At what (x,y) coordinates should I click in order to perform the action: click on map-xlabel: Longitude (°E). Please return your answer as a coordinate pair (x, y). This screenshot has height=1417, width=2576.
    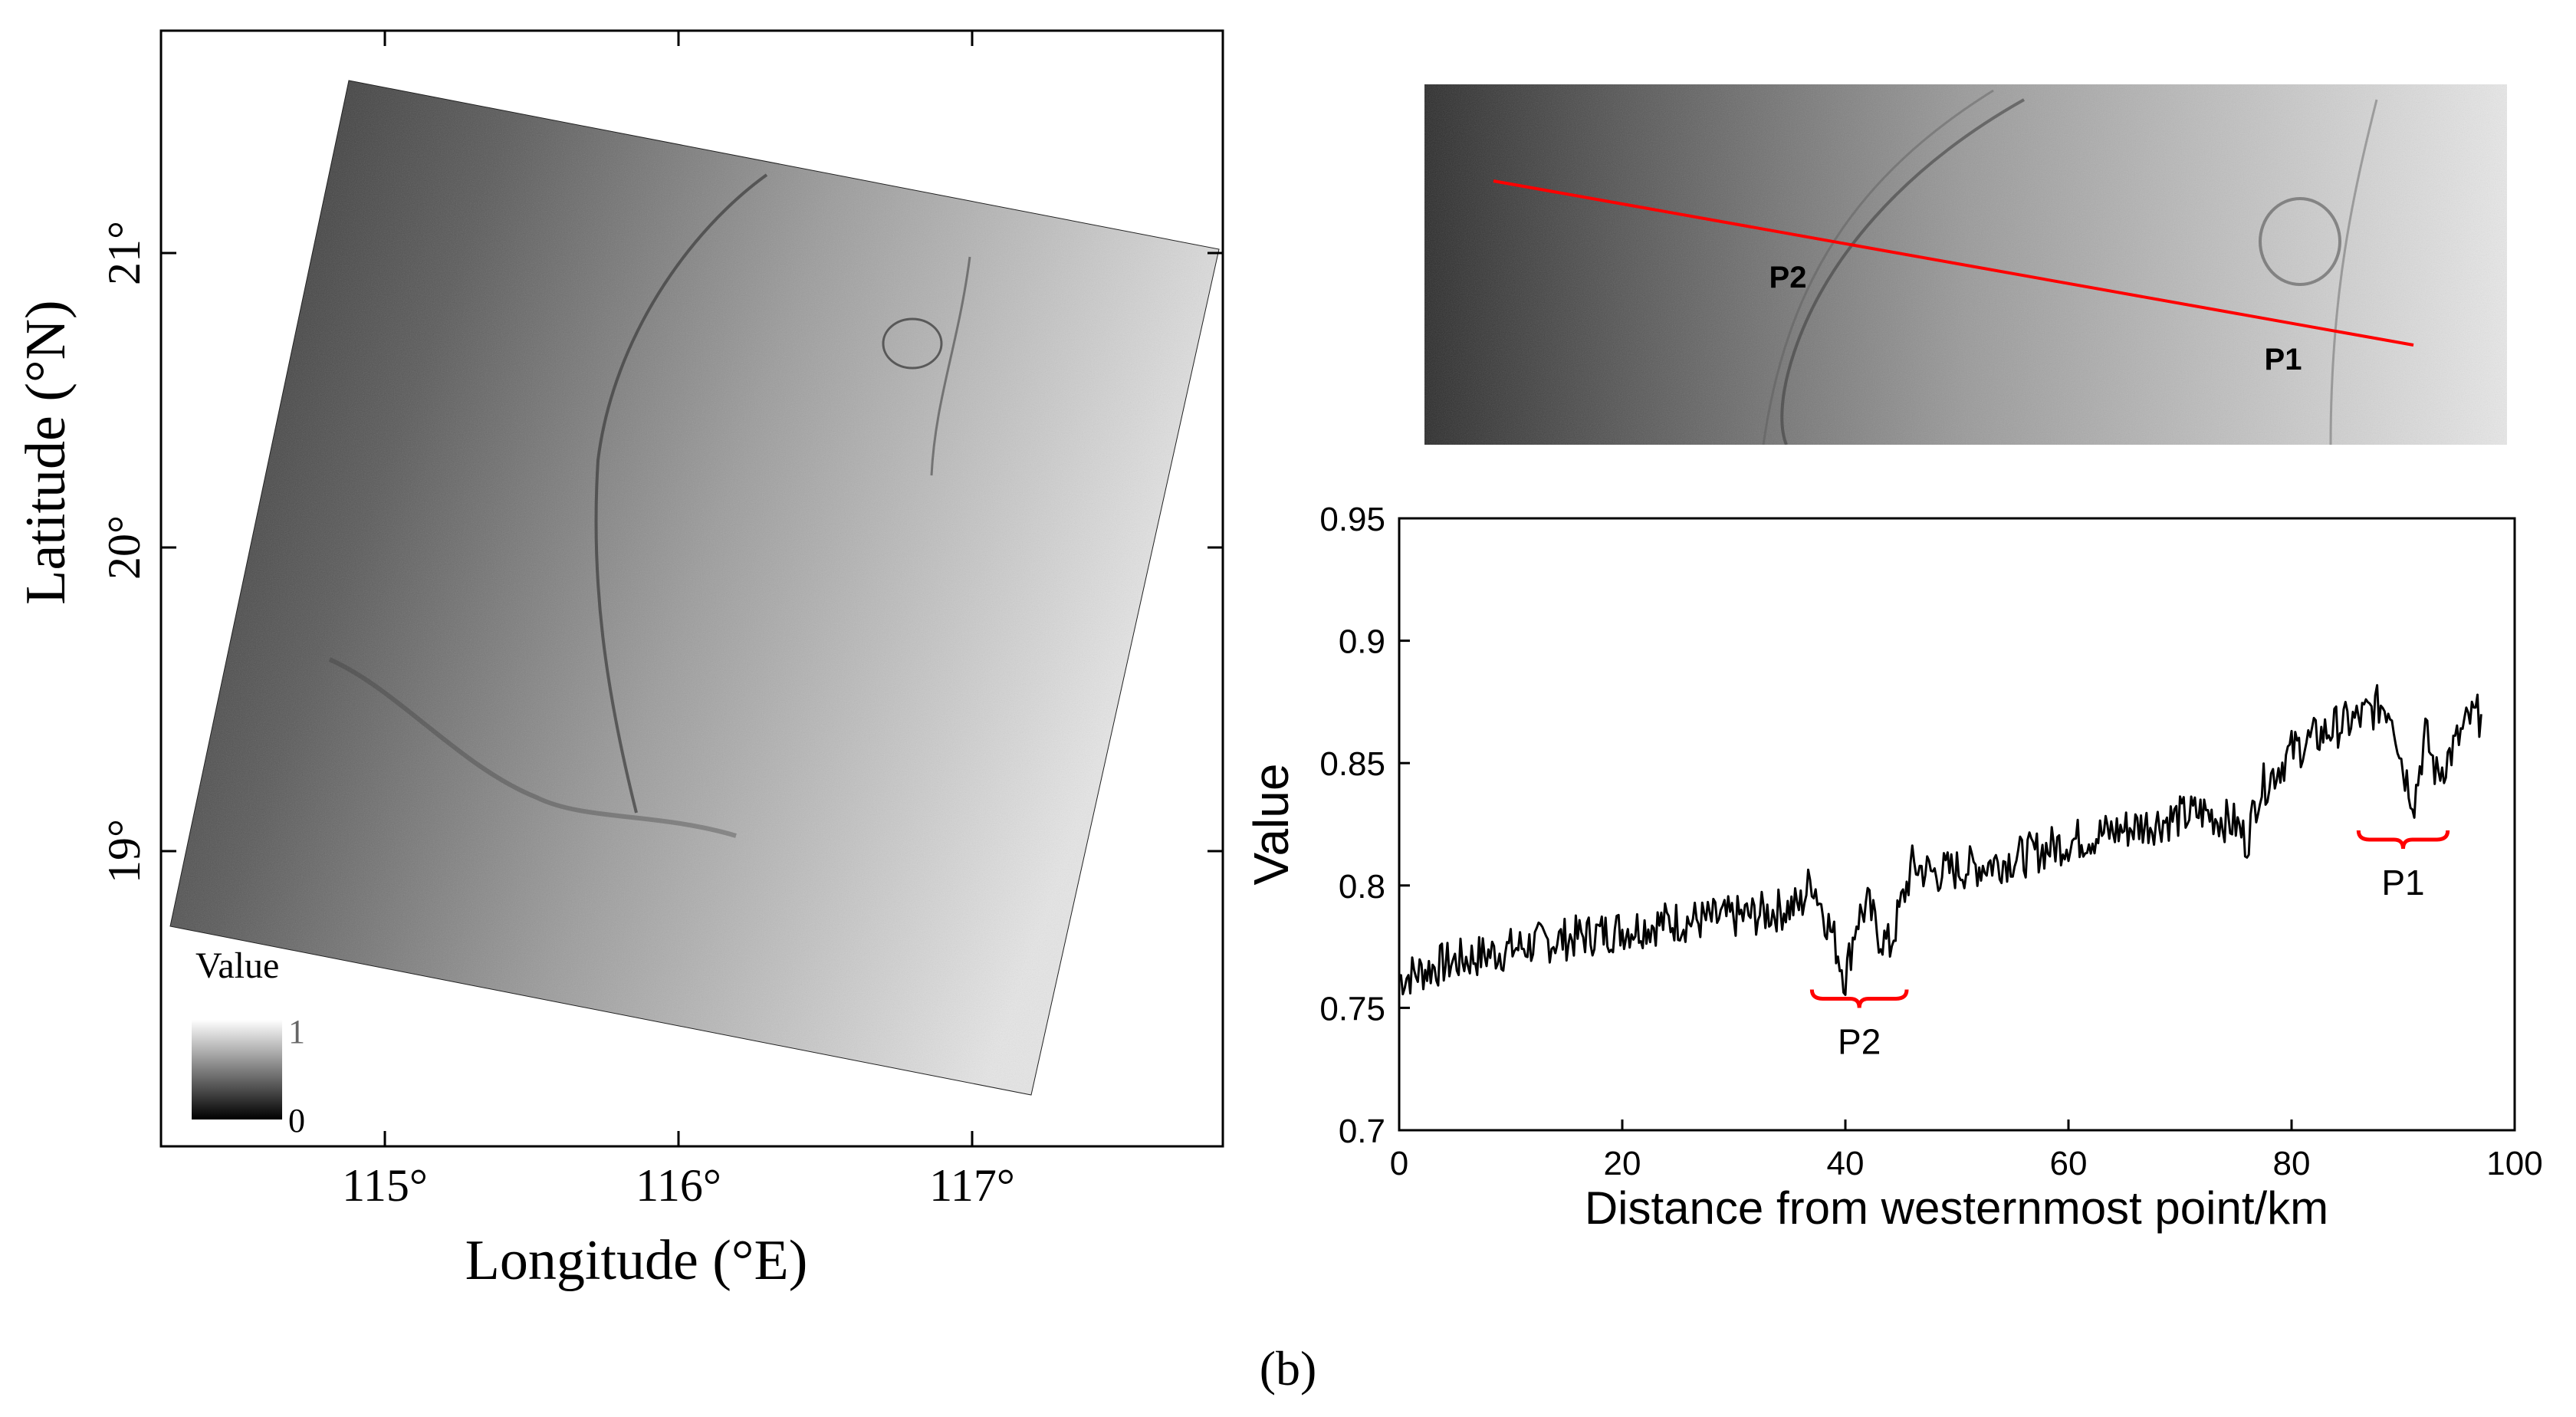
    Looking at the image, I should click on (637, 1260).